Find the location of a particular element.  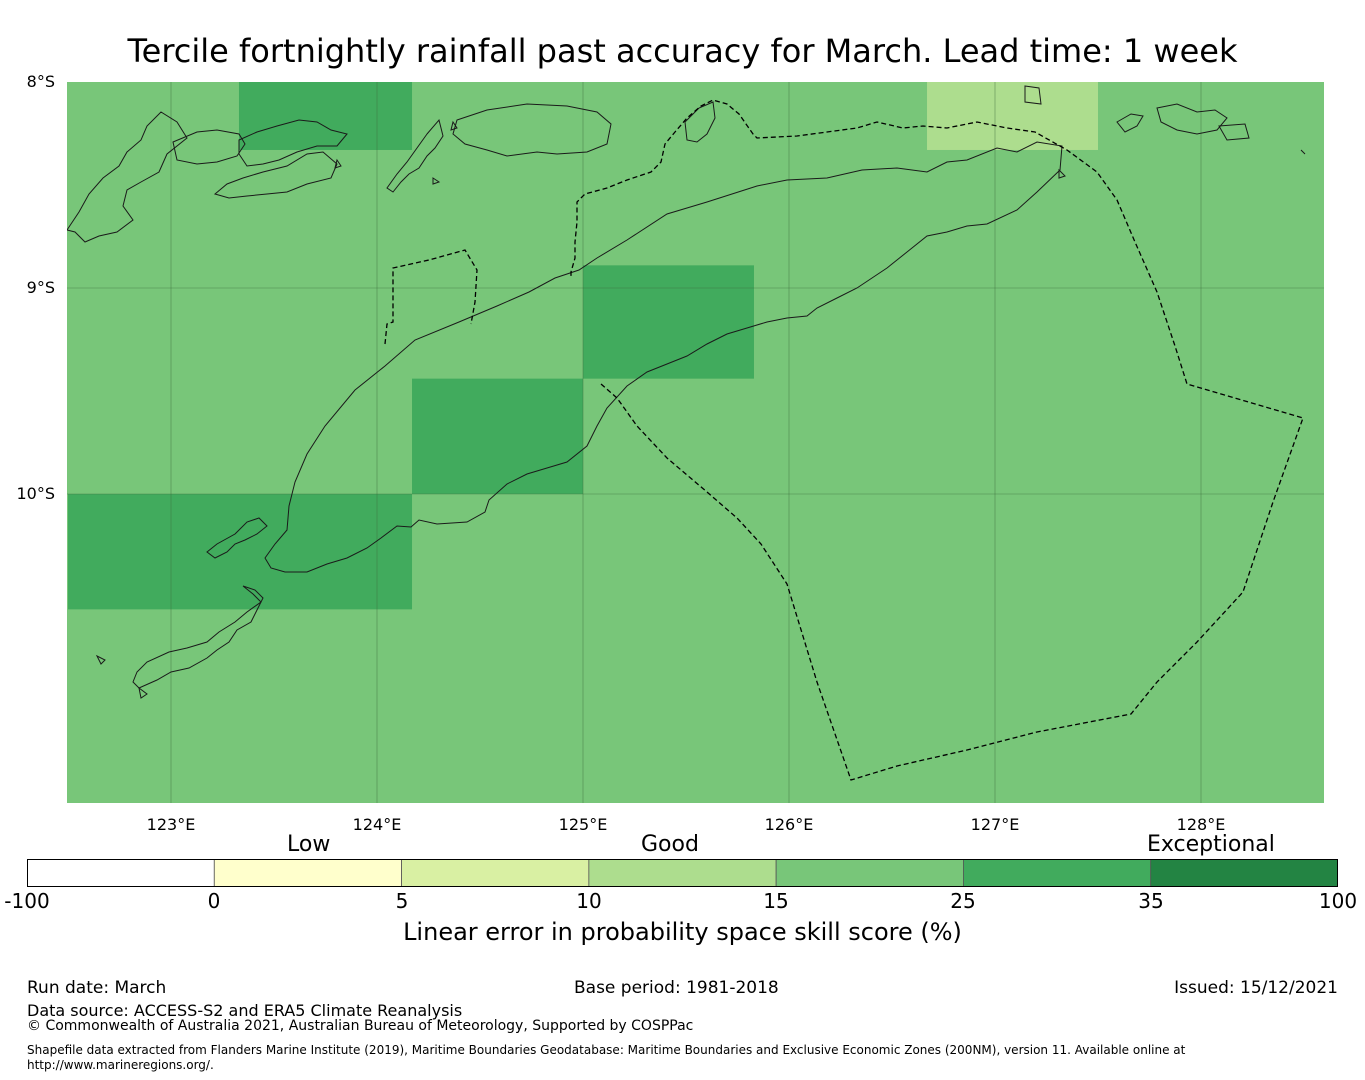

solor-coastline is located at coordinates (209, 147).